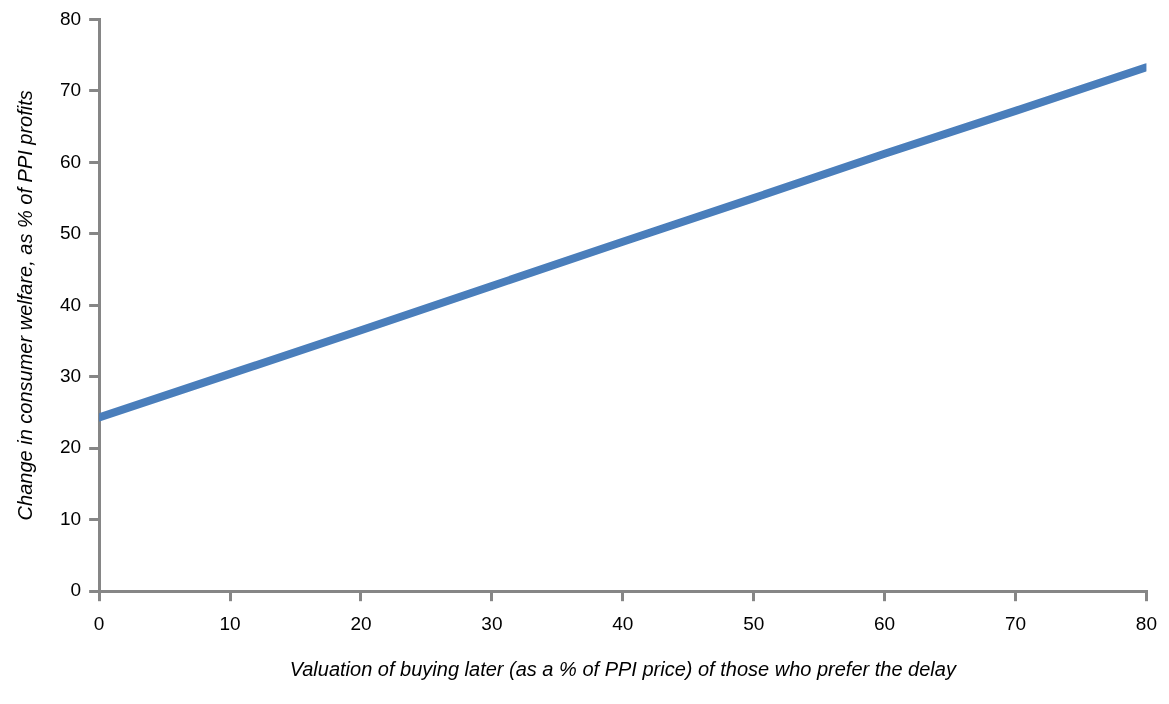  I want to click on y-tick-label: 20, so click(70, 447).